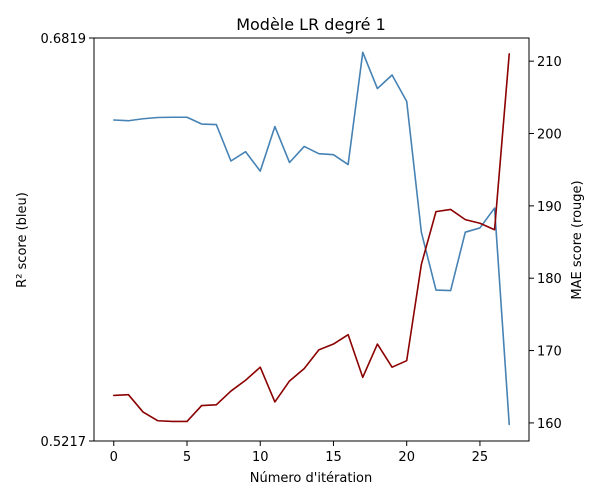  I want to click on y-tick-label-right: 190, so click(549, 207).